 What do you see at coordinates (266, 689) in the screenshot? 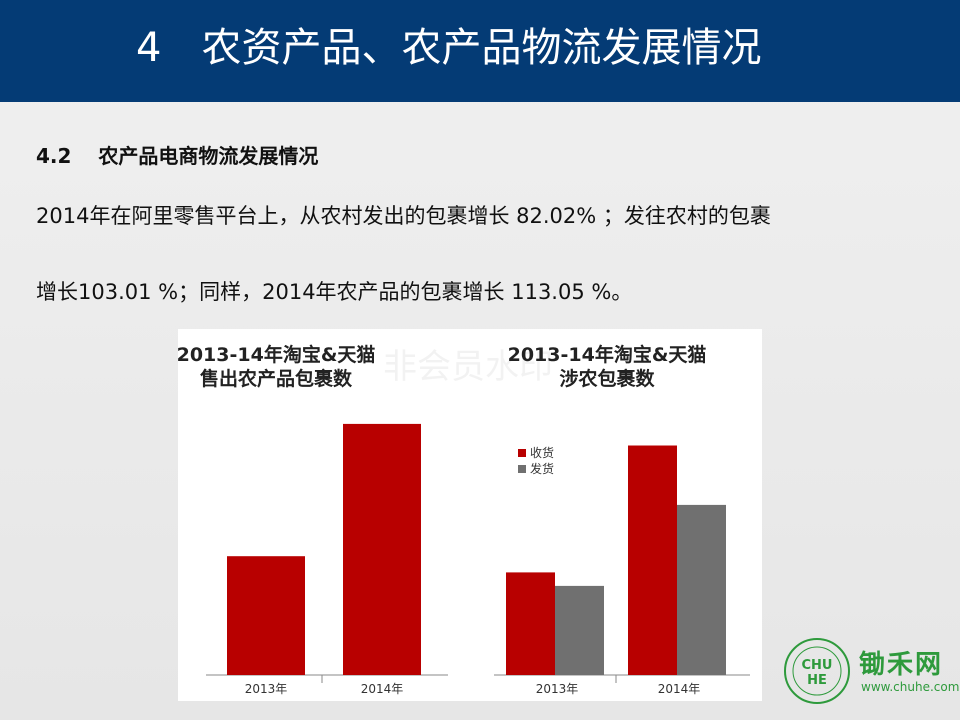
I see `chart-1-tick-label-1: 2013年` at bounding box center [266, 689].